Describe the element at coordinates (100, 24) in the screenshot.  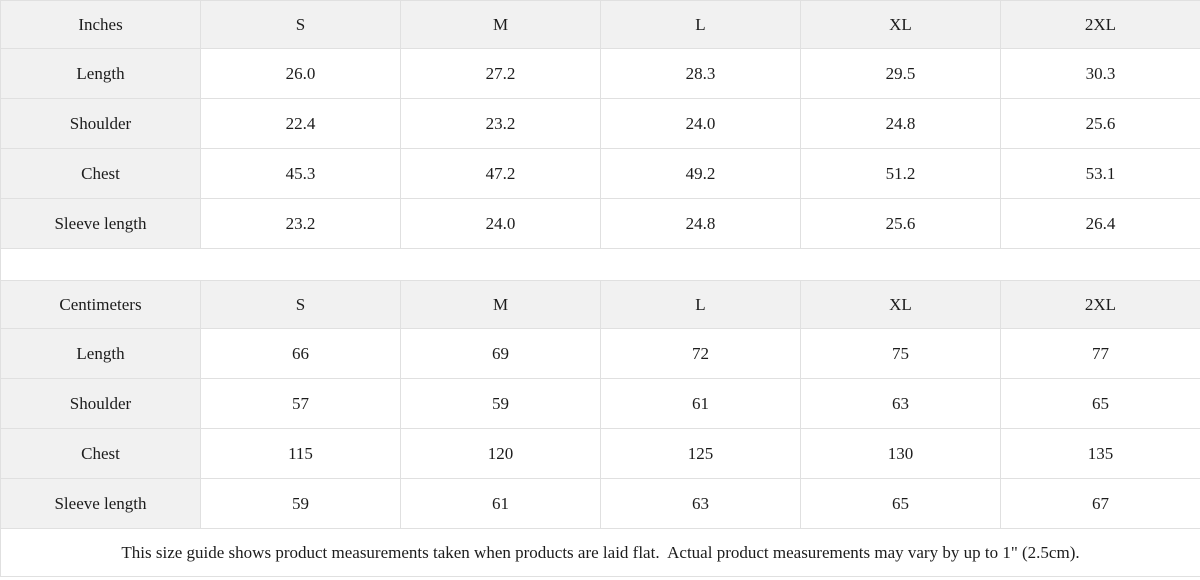
I see `unit-header-cell: Inches` at that location.